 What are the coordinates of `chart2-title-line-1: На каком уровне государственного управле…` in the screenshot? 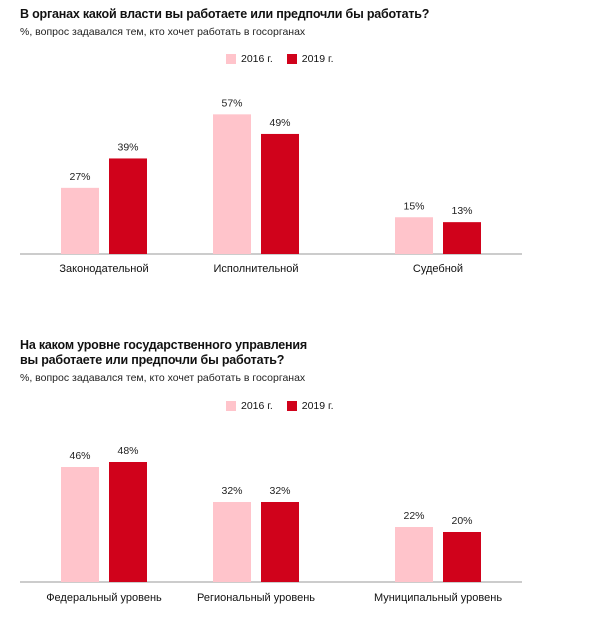 It's located at (163, 345).